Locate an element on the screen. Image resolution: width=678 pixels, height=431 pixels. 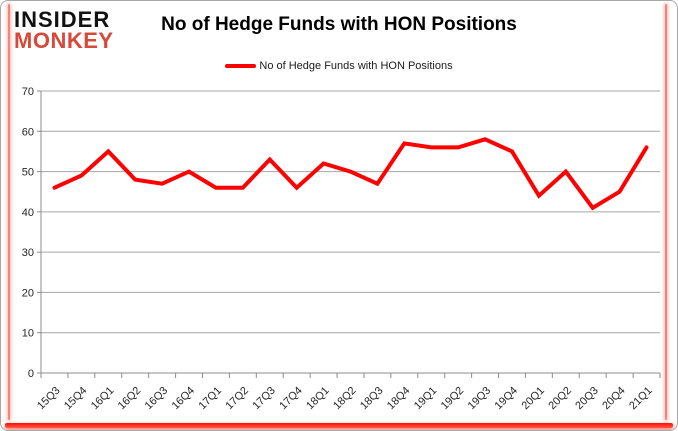
y-tick-label: 0 is located at coordinates (31, 374).